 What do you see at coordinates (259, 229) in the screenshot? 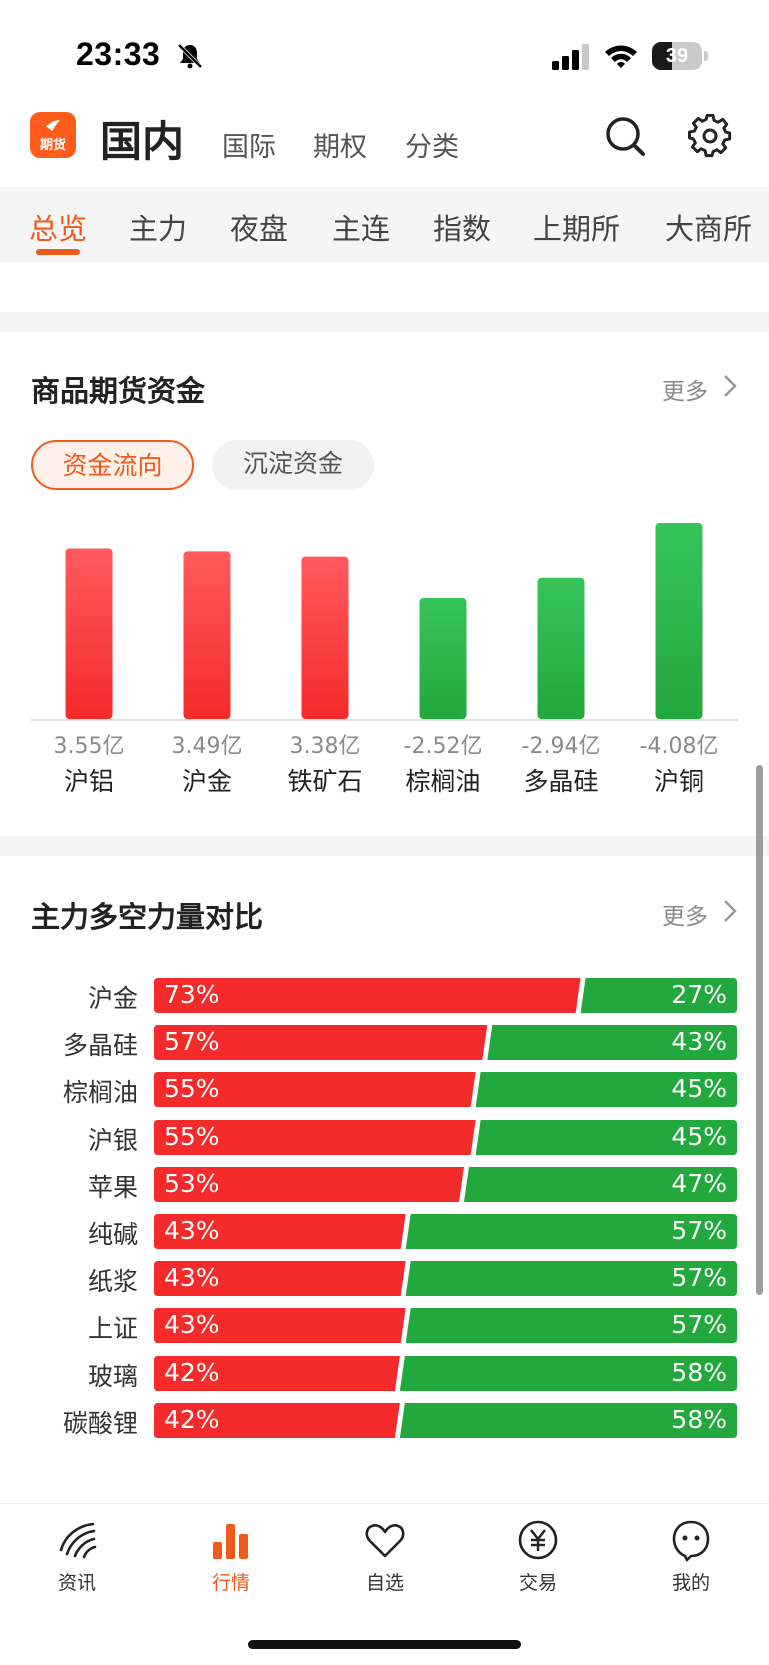
I see `tab-night: 夜盘` at bounding box center [259, 229].